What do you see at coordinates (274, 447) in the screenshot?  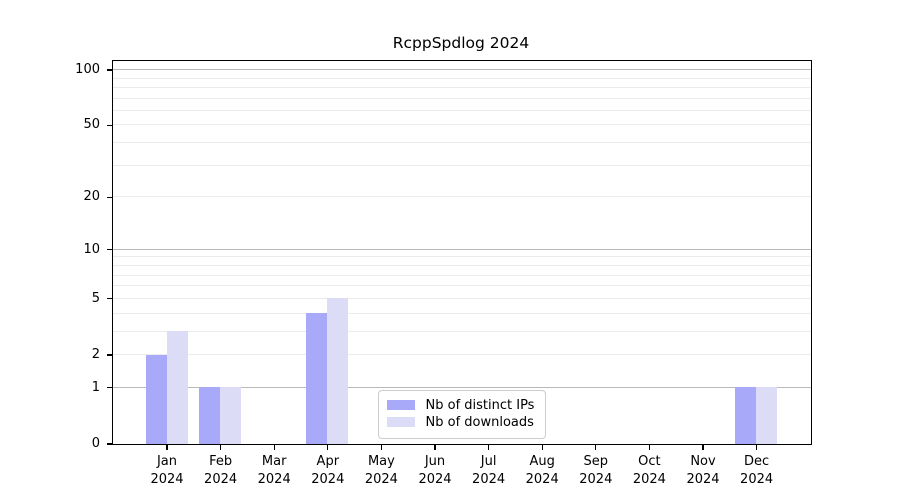 I see `x-tick-mark-mar` at bounding box center [274, 447].